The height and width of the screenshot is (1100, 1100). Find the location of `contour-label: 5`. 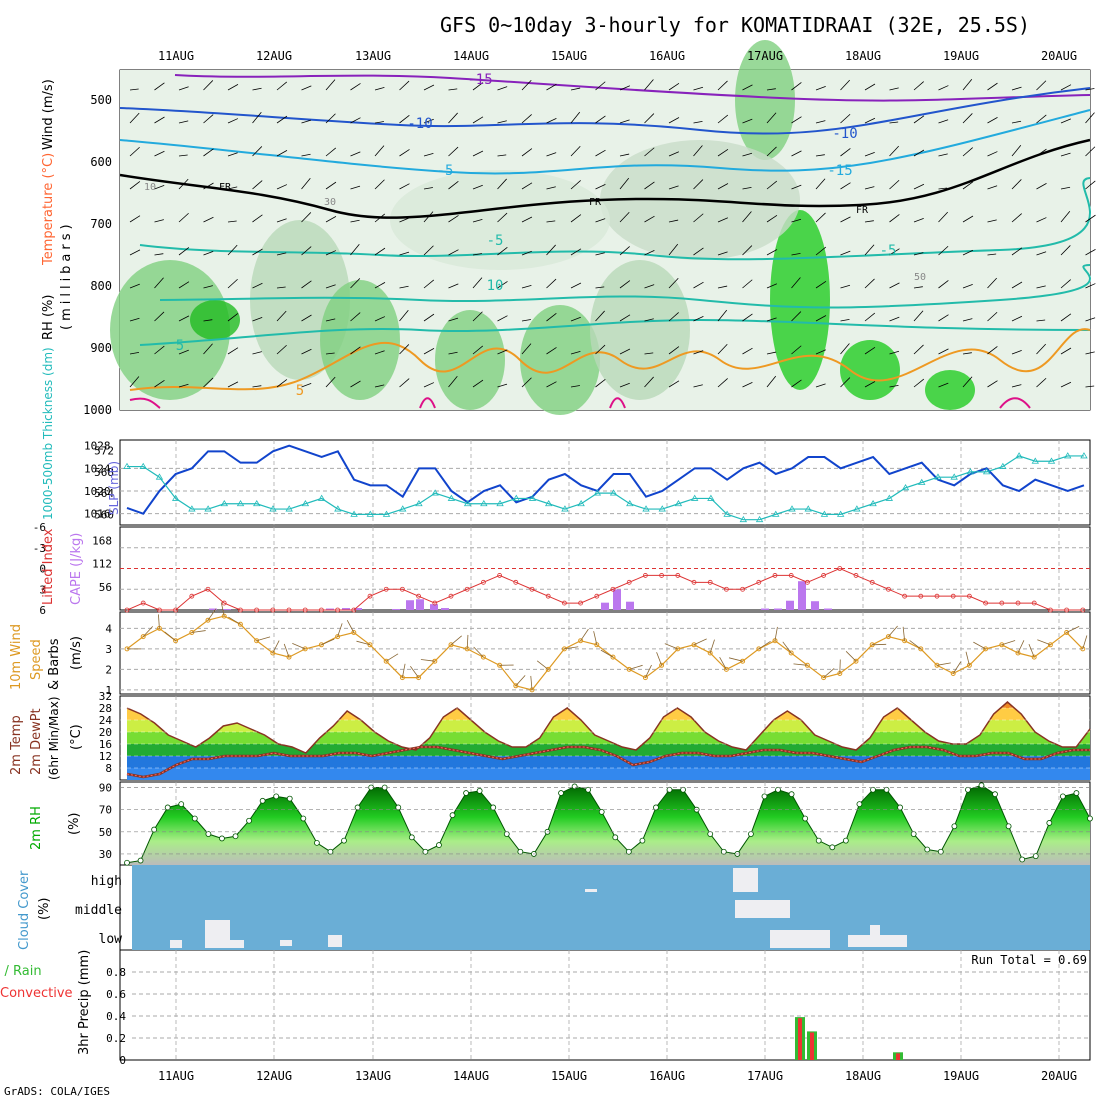

contour-label: 5 is located at coordinates (180, 346).